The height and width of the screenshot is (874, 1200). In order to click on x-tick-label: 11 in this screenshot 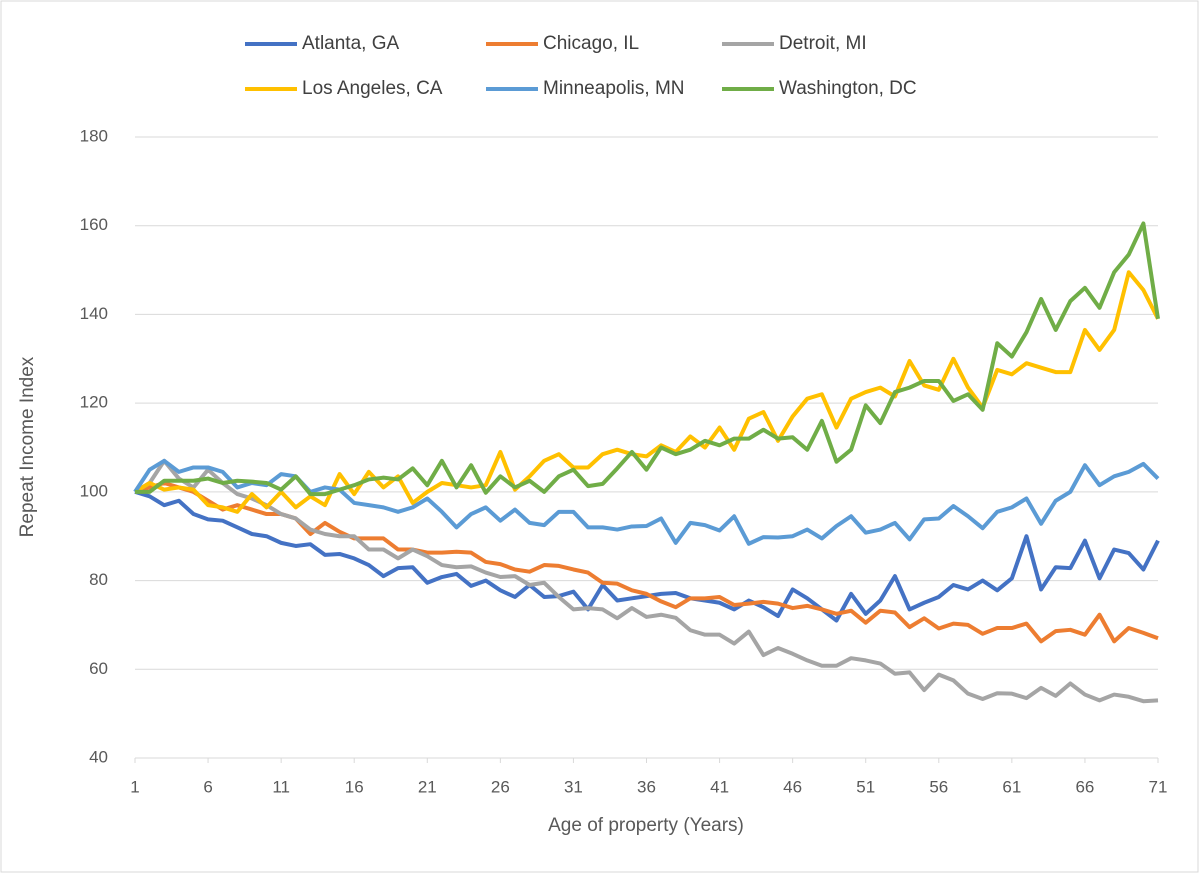, I will do `click(281, 786)`.